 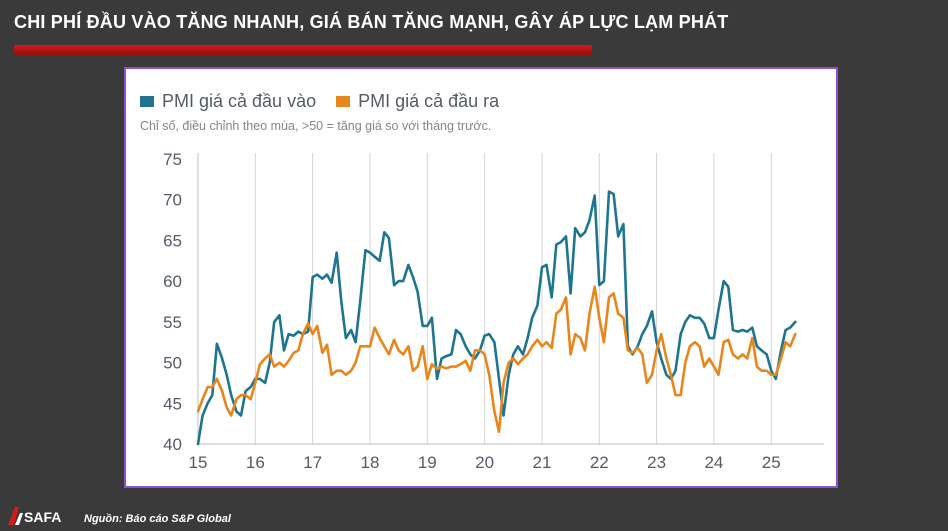 What do you see at coordinates (147, 101) in the screenshot?
I see `legend-swatch-input` at bounding box center [147, 101].